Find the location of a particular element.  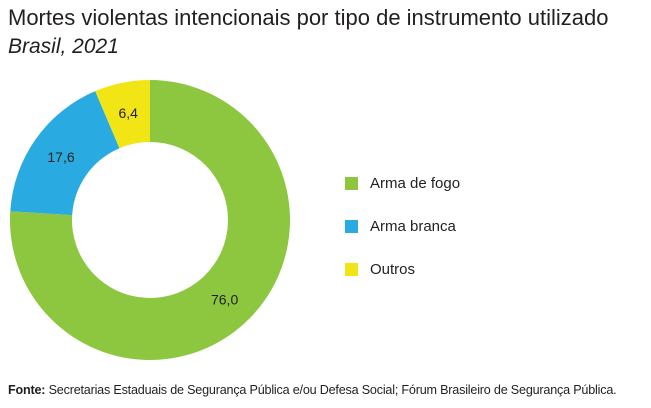

slice-outros is located at coordinates (122, 114).